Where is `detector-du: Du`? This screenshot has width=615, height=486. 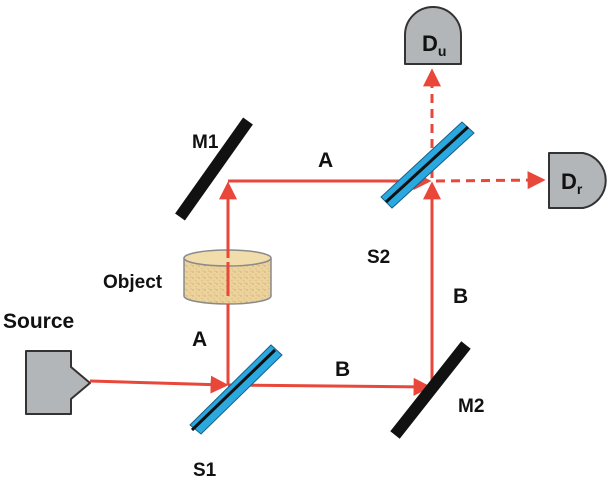 detector-du: Du is located at coordinates (433, 35).